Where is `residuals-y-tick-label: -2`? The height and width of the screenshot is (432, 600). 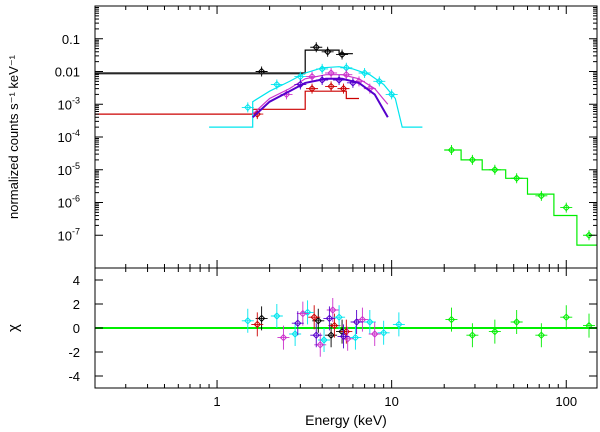
residuals-y-tick-label: -2 is located at coordinates (74, 352).